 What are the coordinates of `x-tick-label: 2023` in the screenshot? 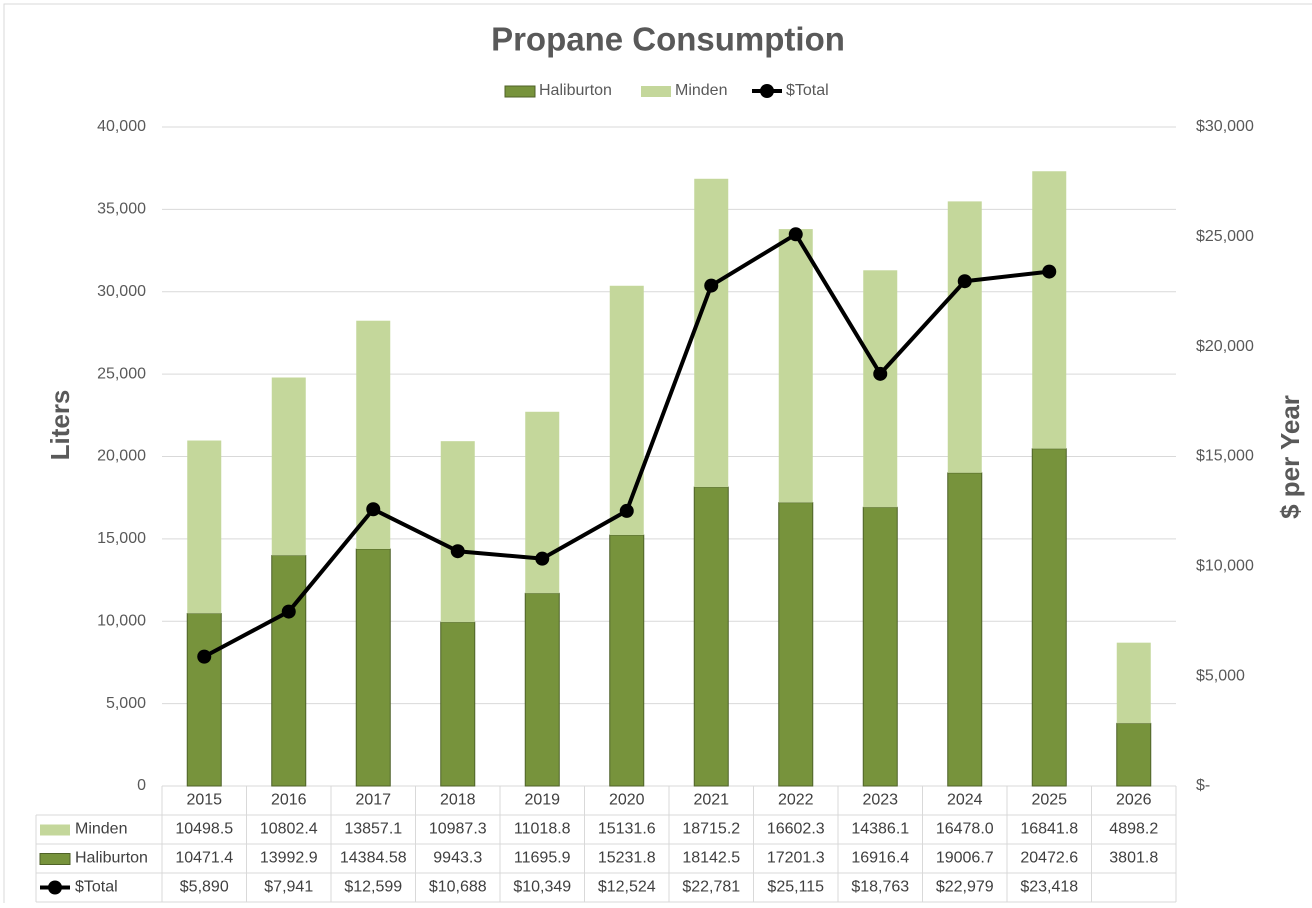 It's located at (880, 800).